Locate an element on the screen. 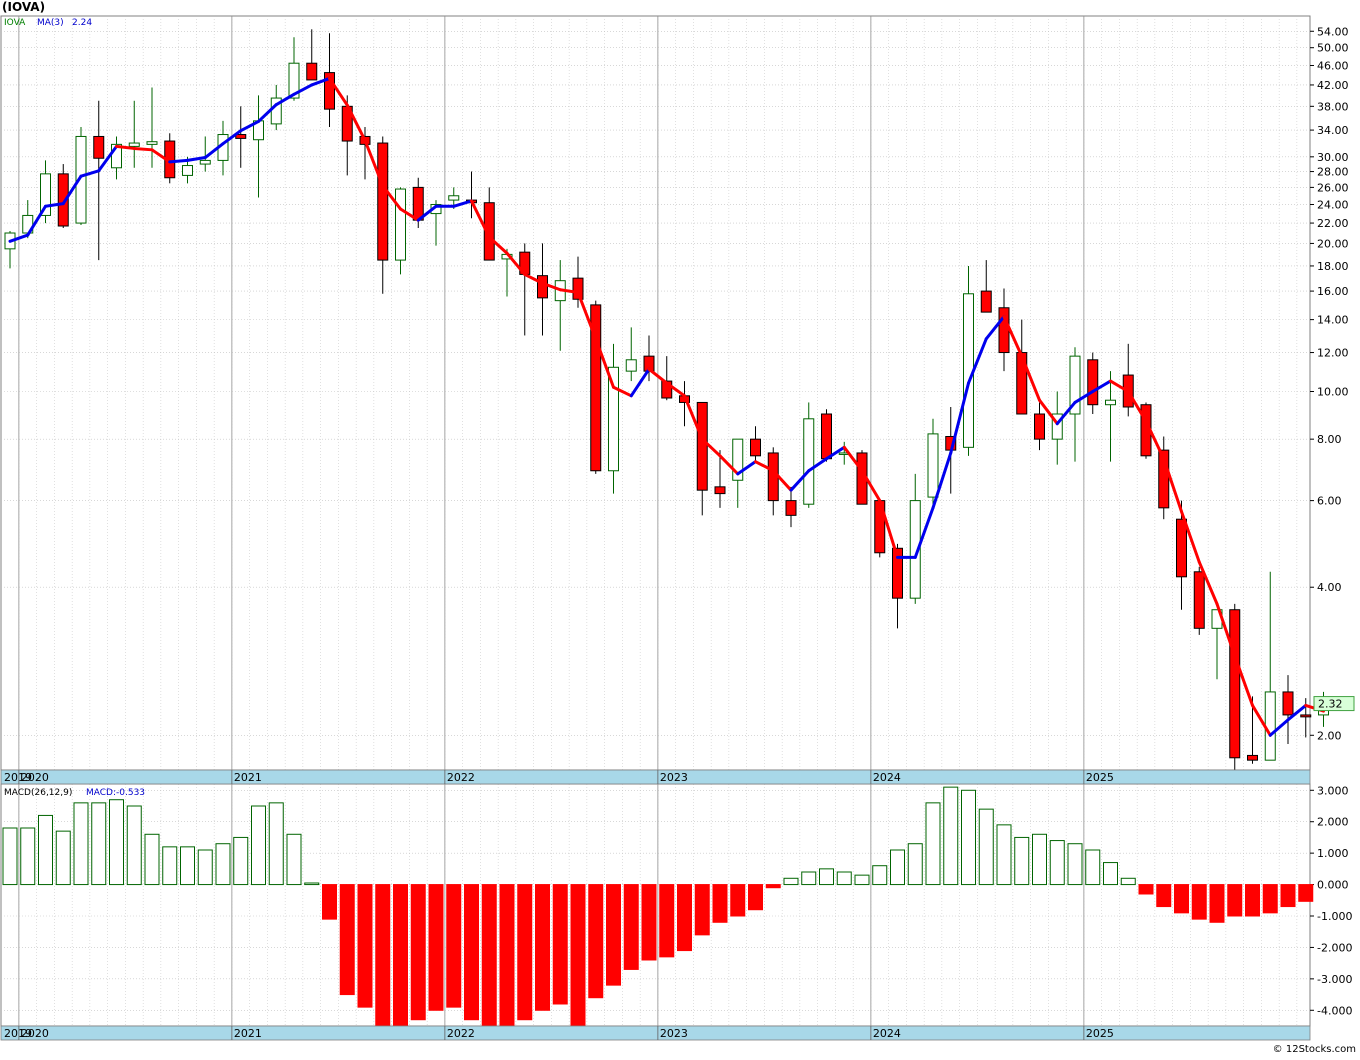 Image resolution: width=1360 pixels, height=1060 pixels. macd-tick-label: 0.000 is located at coordinates (1333, 885).